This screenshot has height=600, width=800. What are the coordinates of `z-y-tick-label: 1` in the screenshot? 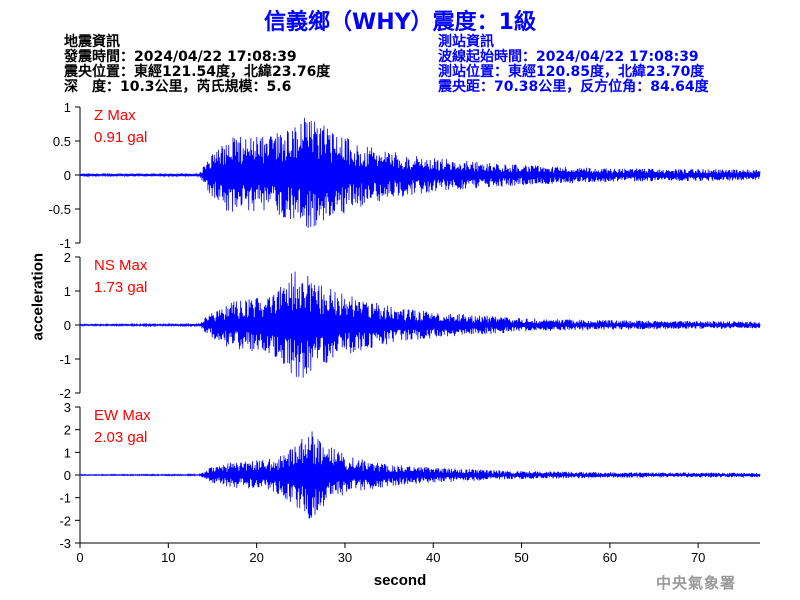 It's located at (67, 107).